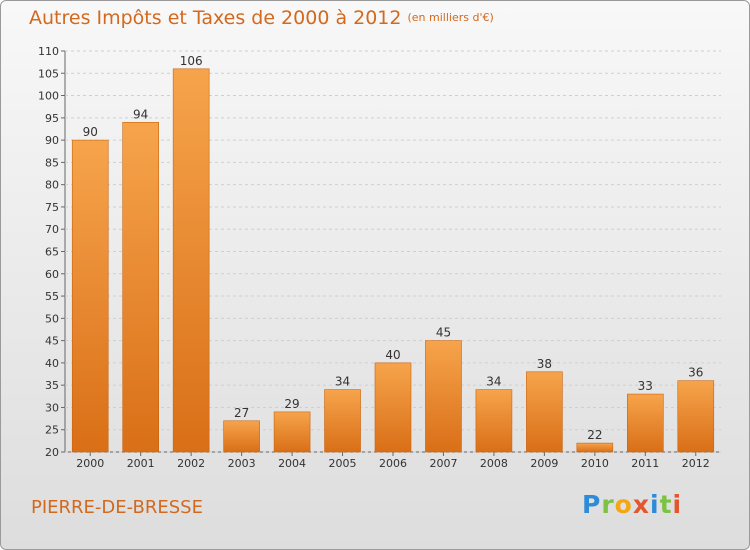 Image resolution: width=750 pixels, height=550 pixels. What do you see at coordinates (52, 341) in the screenshot?
I see `y-tick-label: 45` at bounding box center [52, 341].